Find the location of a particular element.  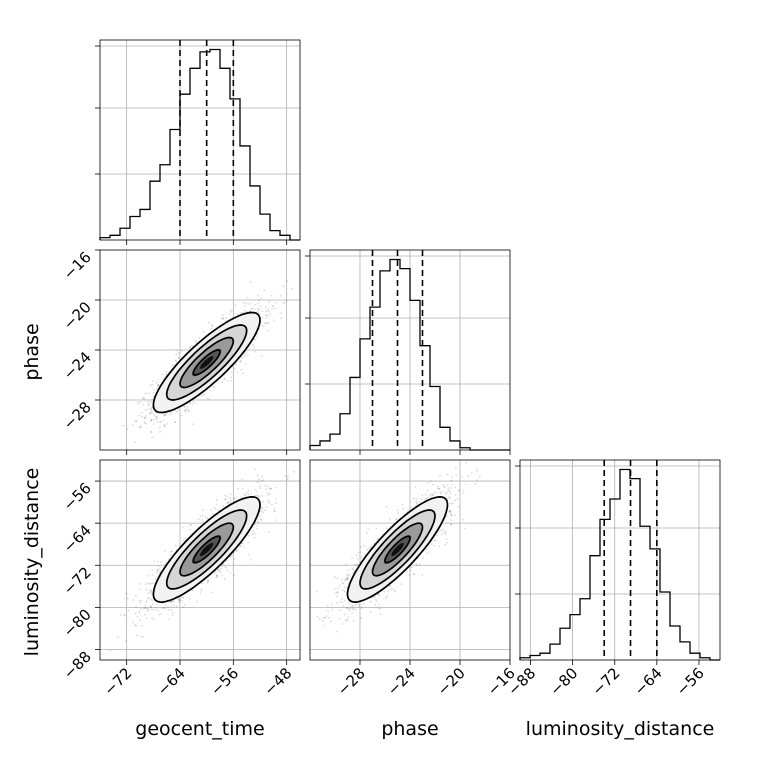

ylabel-phase: phase is located at coordinates (32, 351).